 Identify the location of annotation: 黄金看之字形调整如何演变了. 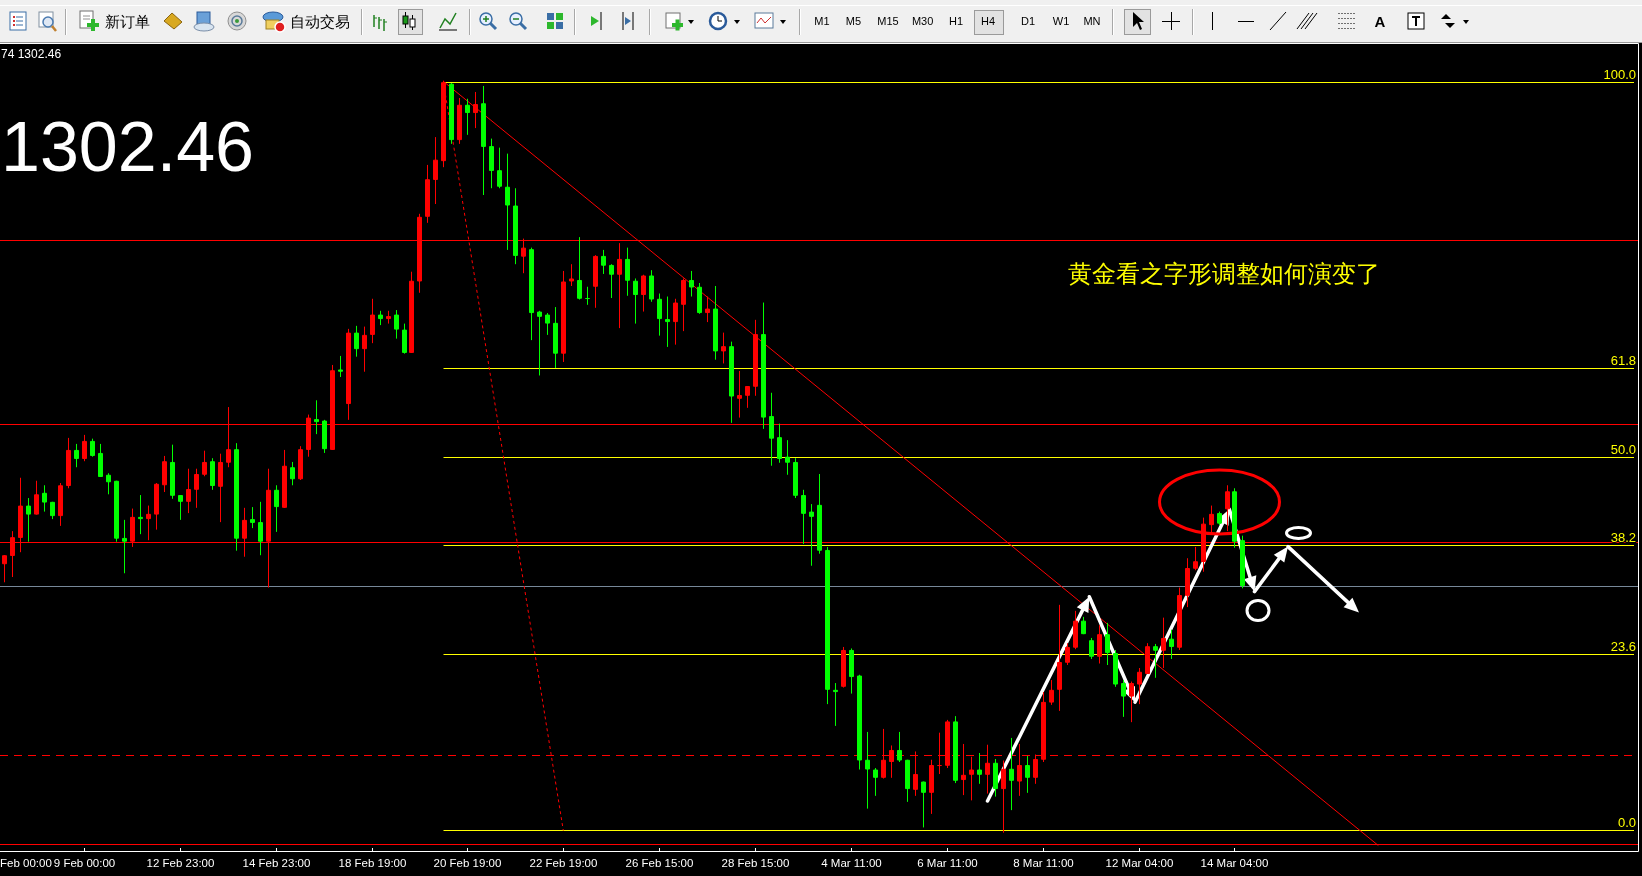
(1224, 273).